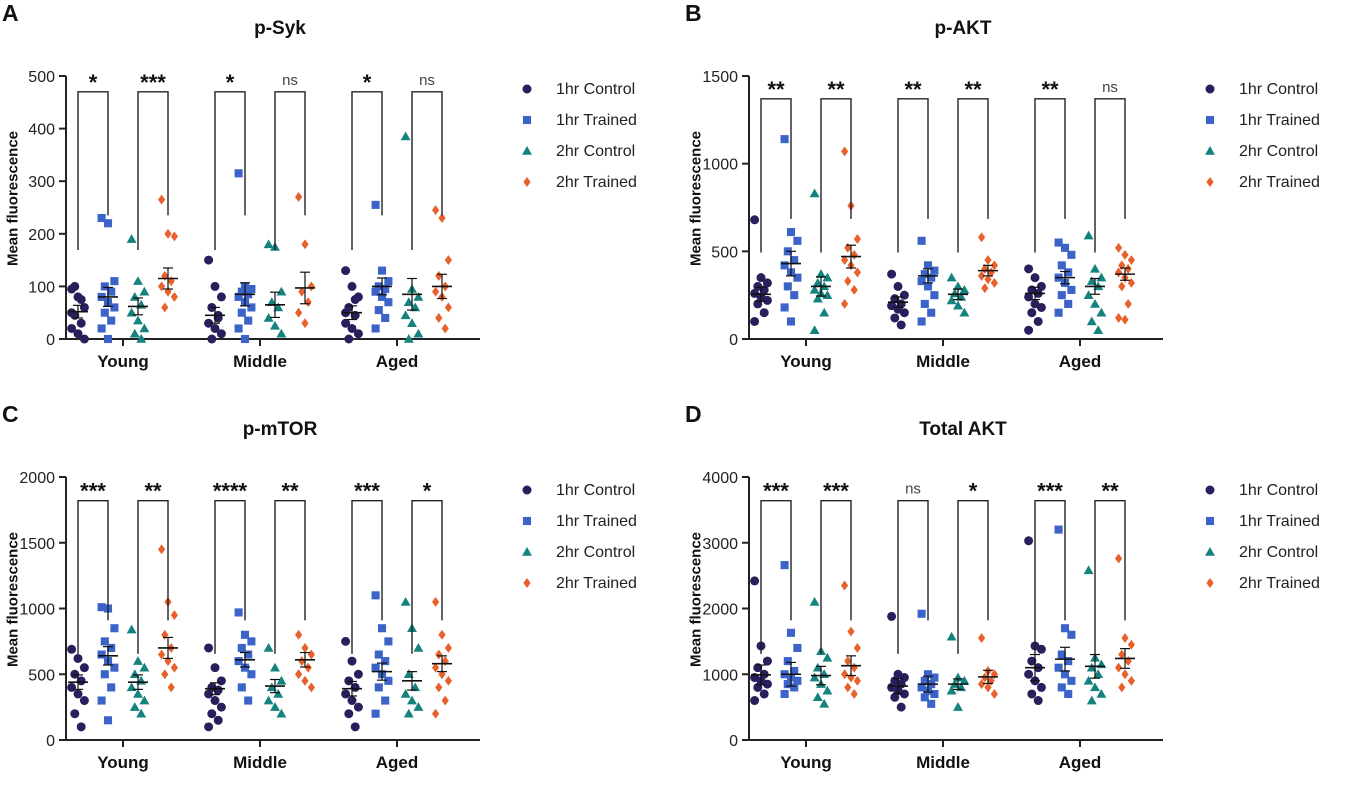 The height and width of the screenshot is (801, 1365). I want to click on y-tick-label: 400, so click(41, 130).